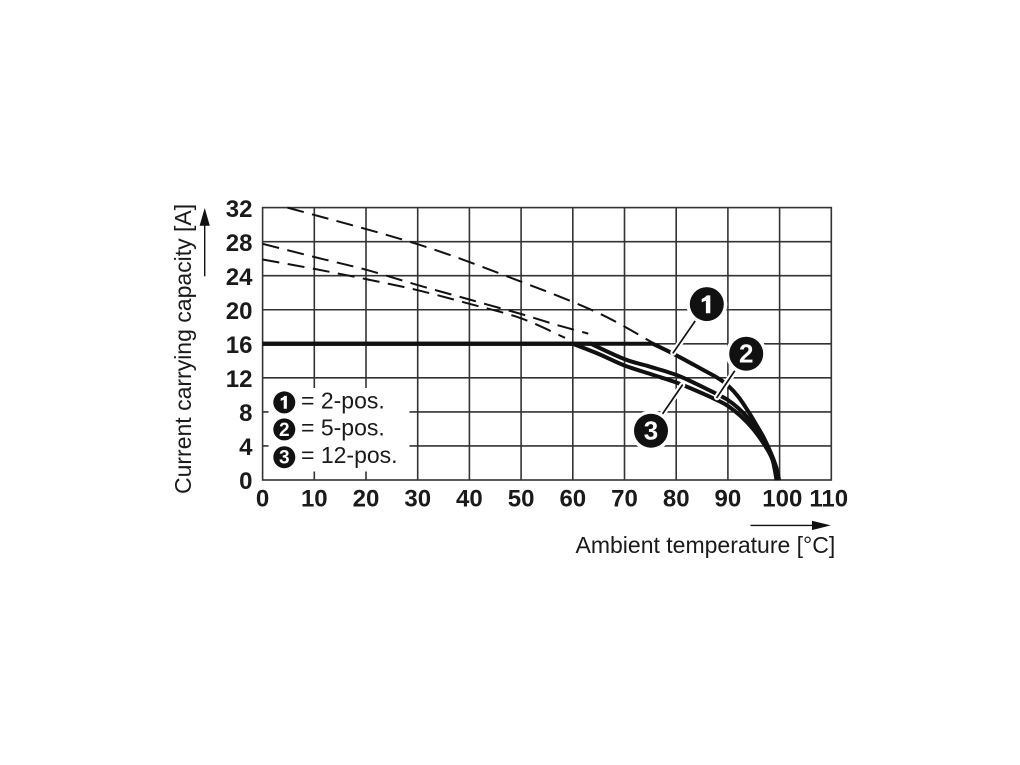 Image resolution: width=1020 pixels, height=765 pixels. Describe the element at coordinates (343, 427) in the screenshot. I see `svg-text: = 5-pos.` at that location.